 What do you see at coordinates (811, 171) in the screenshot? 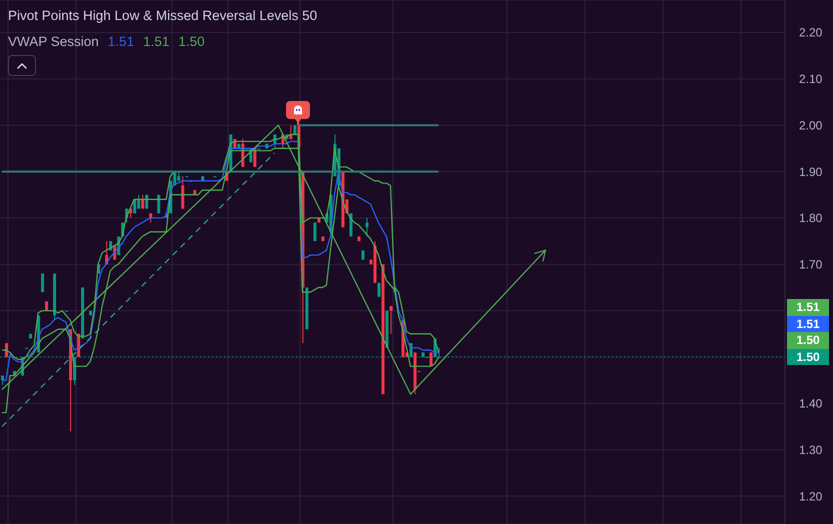
I see `y-tick-label: 1.90` at bounding box center [811, 171].